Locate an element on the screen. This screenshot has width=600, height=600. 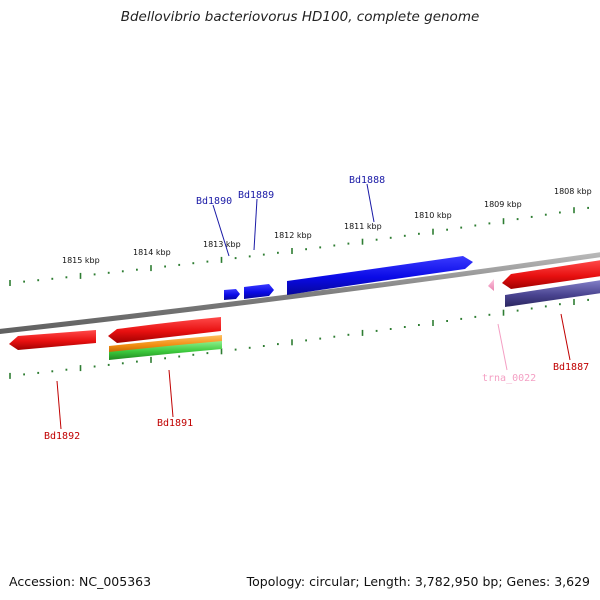
gene-bd1892 is located at coordinates (52, 340).